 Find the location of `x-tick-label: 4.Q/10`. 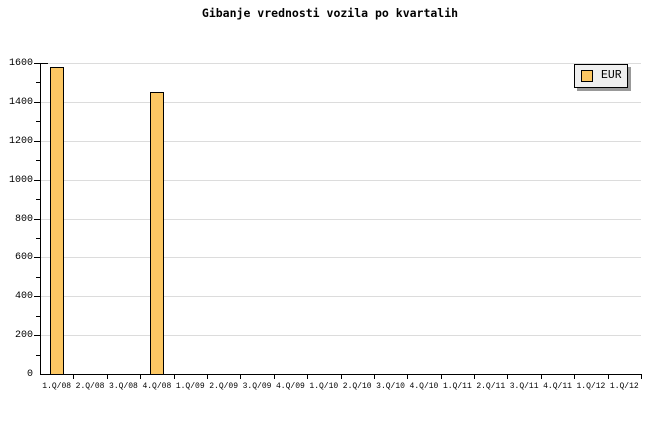

x-tick-label: 4.Q/10 is located at coordinates (424, 386).